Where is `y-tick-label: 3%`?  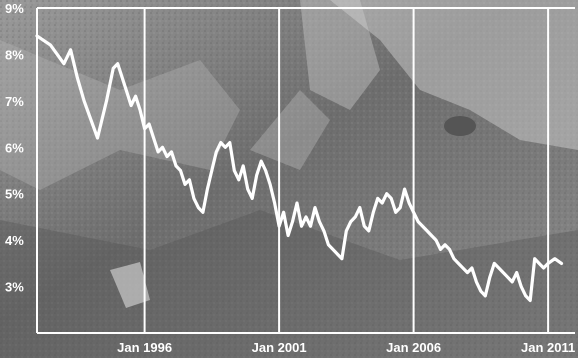
y-tick-label: 3% is located at coordinates (14, 287).